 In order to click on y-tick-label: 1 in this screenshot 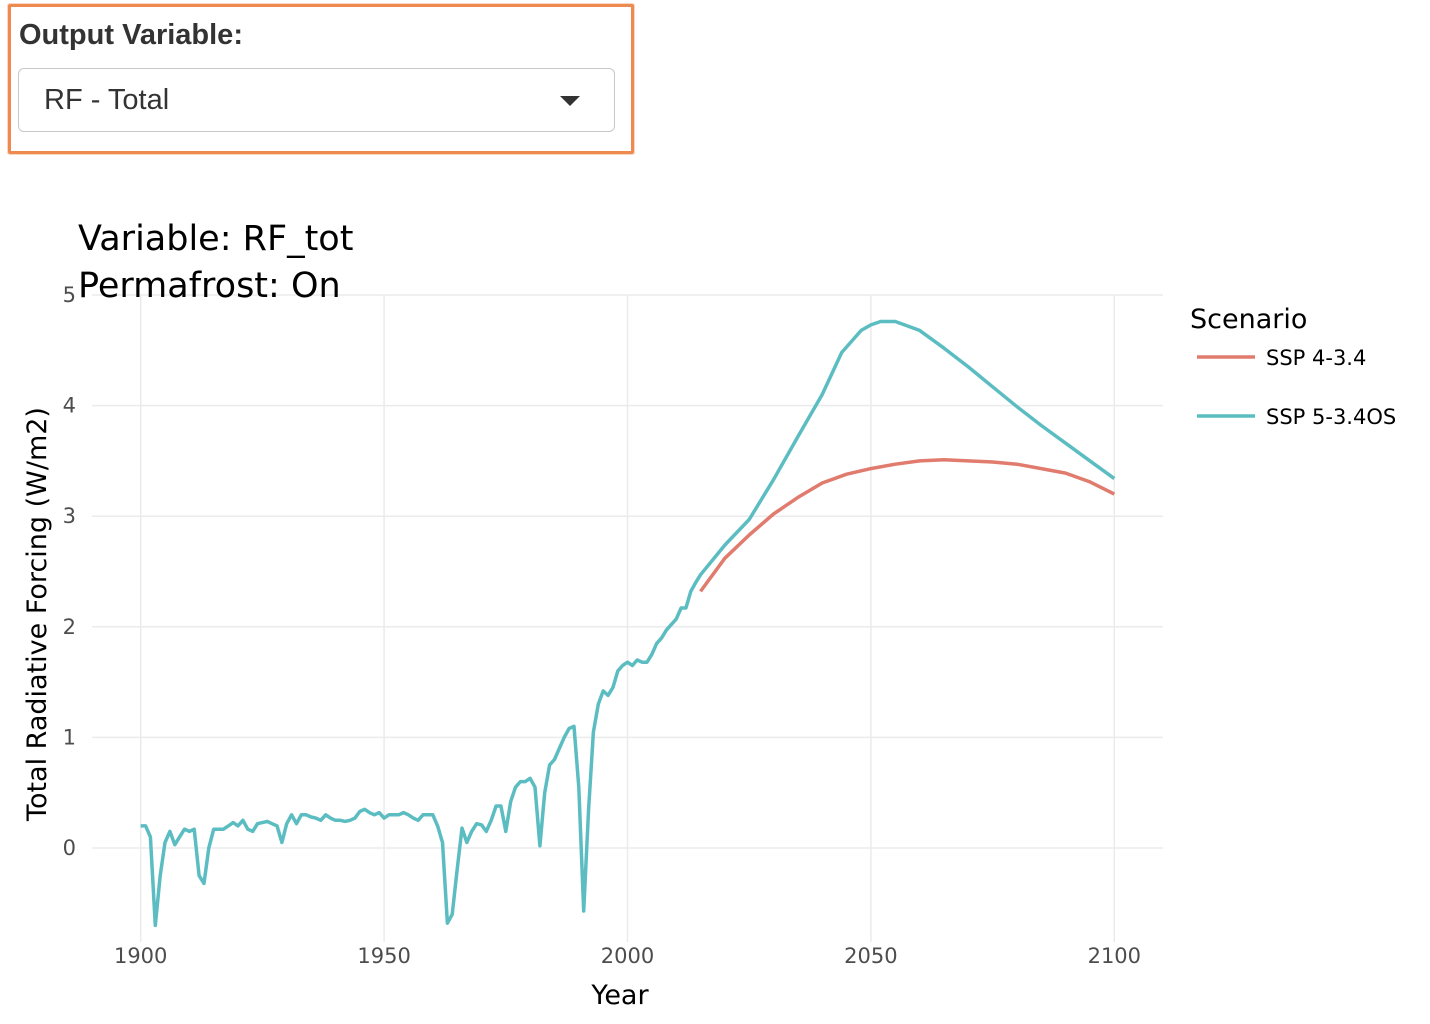, I will do `click(69, 737)`.